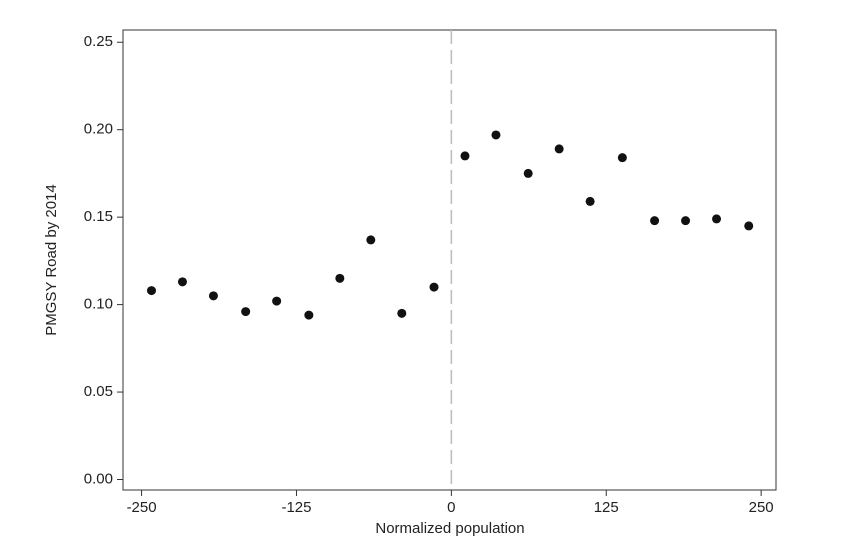  Describe the element at coordinates (98, 129) in the screenshot. I see `y-tick-label: 0.20` at that location.